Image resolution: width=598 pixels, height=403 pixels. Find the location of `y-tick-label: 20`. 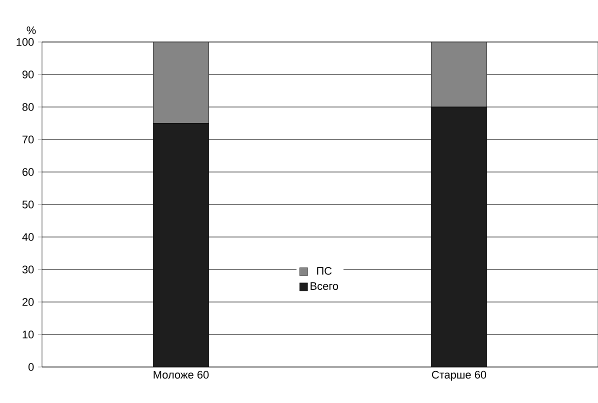

y-tick-label: 20 is located at coordinates (28, 302).